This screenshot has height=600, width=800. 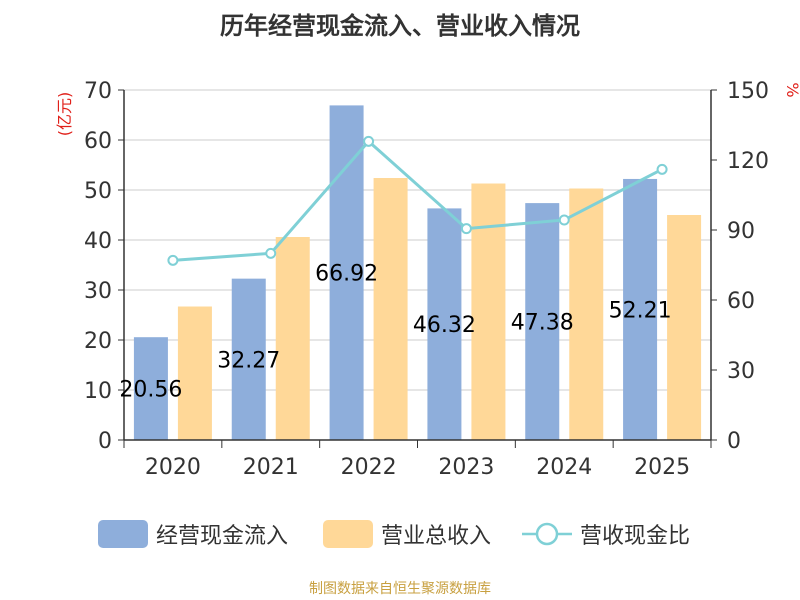 I want to click on legend-label-revenue: 营业总收入, so click(x=436, y=536).